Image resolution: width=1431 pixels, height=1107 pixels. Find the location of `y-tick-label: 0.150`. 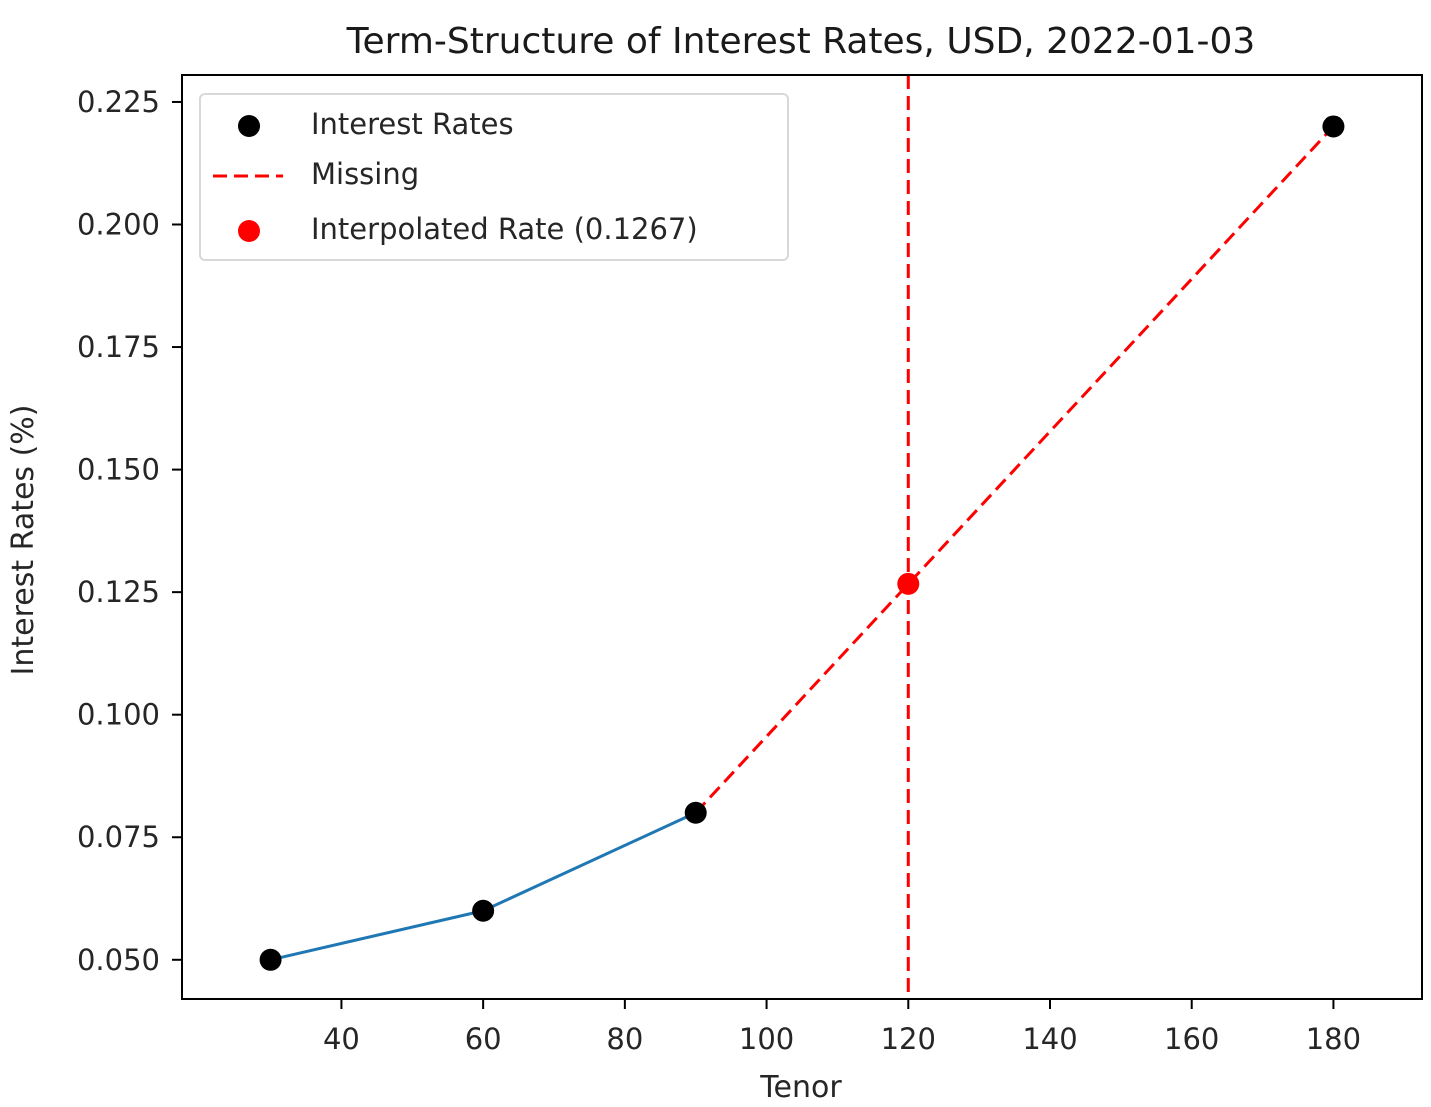

y-tick-label: 0.150 is located at coordinates (118, 470).